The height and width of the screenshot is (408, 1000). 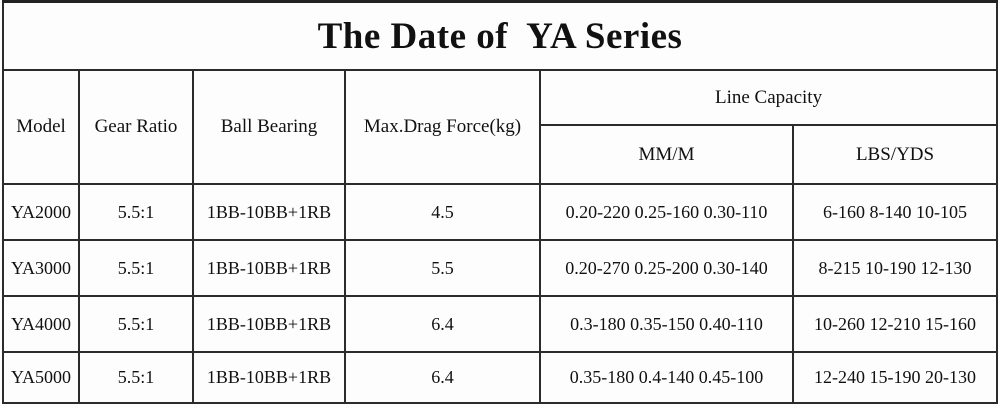 What do you see at coordinates (895, 154) in the screenshot?
I see `column-header-lbs-yds: LBS/YDS` at bounding box center [895, 154].